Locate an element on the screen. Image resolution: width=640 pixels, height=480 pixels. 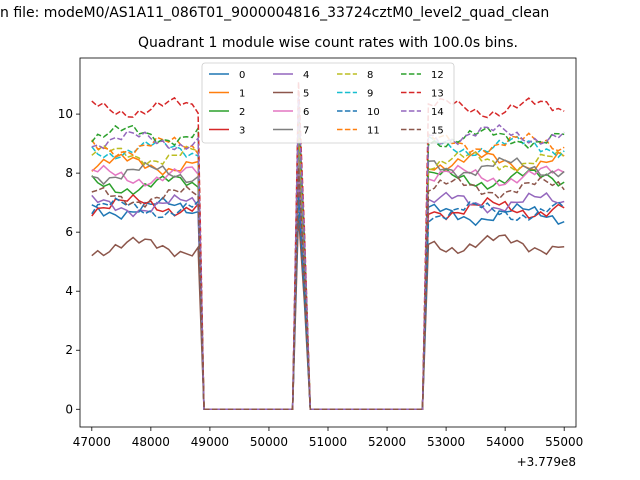
x-tick-label: 53000 is located at coordinates (446, 442).